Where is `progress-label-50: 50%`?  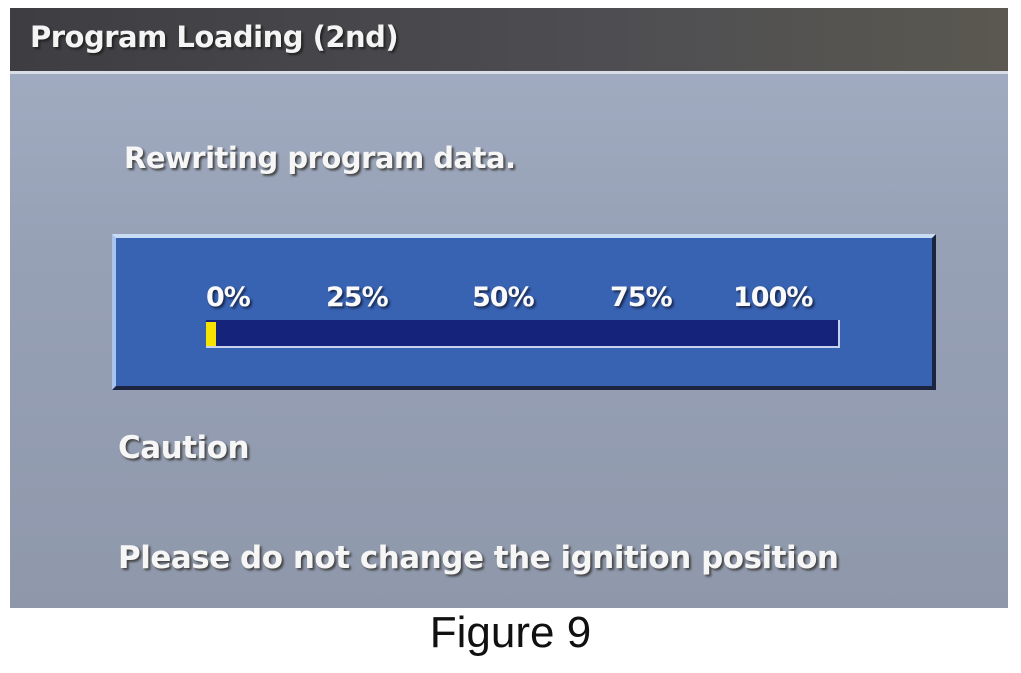 progress-label-50: 50% is located at coordinates (503, 297).